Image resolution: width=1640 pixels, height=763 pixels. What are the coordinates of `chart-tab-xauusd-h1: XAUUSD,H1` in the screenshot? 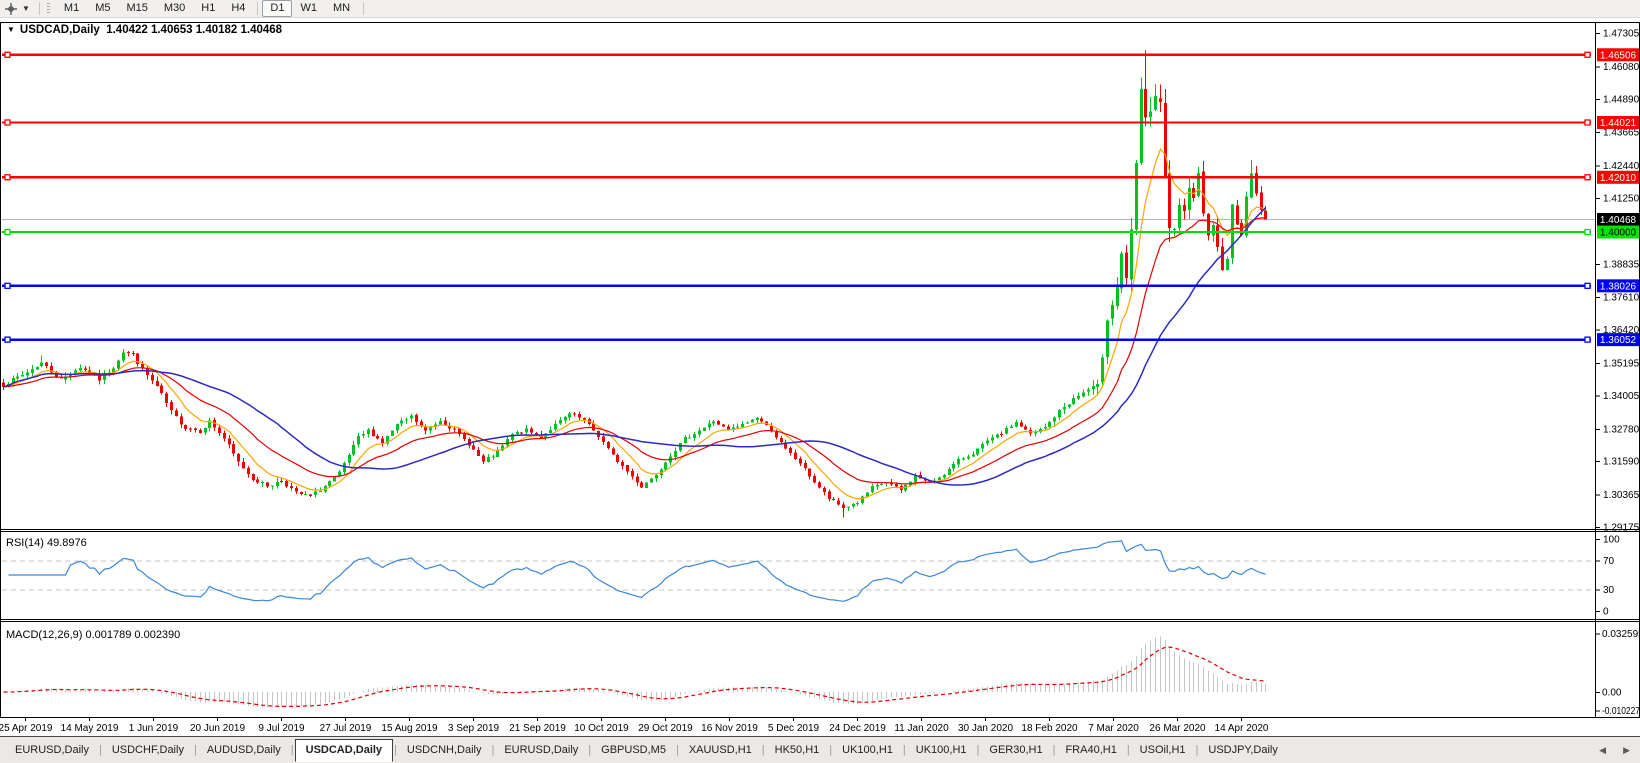 It's located at (720, 749).